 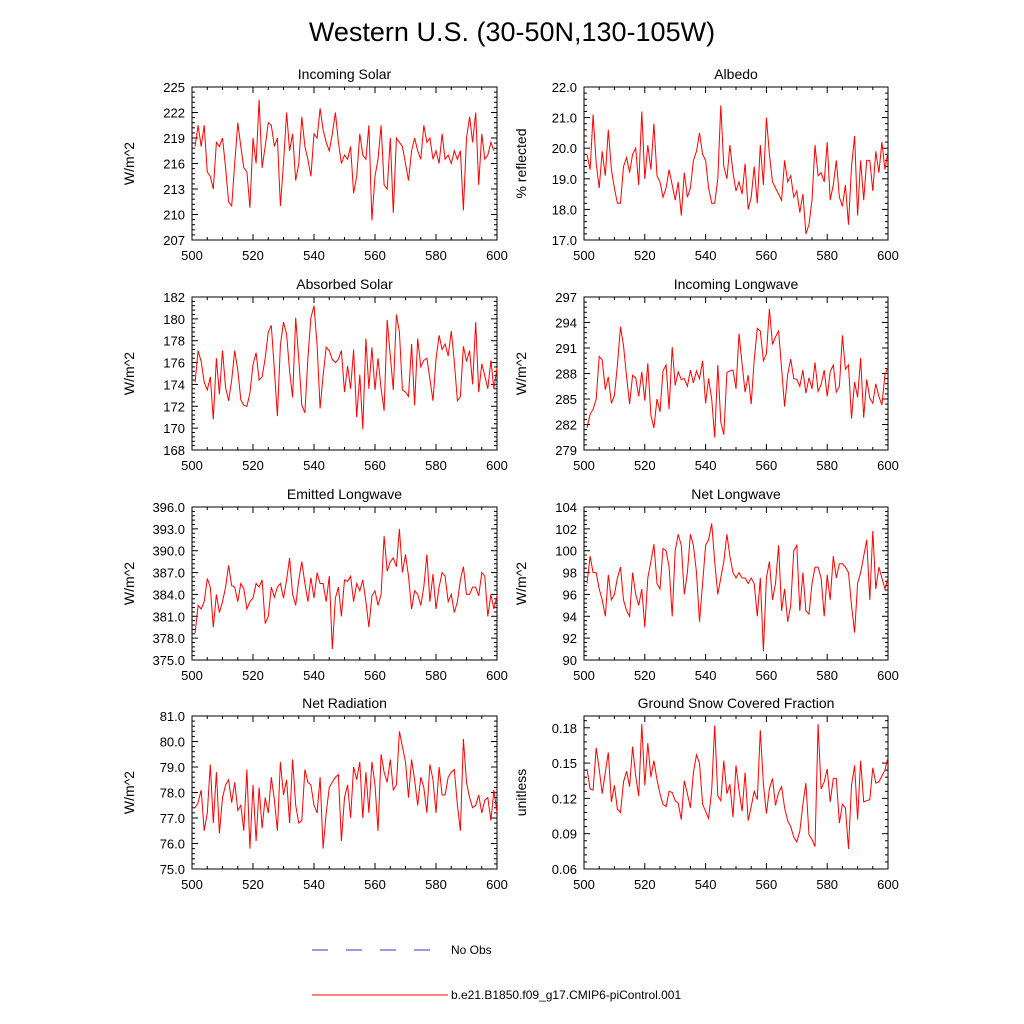 What do you see at coordinates (564, 240) in the screenshot?
I see `y-tick-label: 17.0` at bounding box center [564, 240].